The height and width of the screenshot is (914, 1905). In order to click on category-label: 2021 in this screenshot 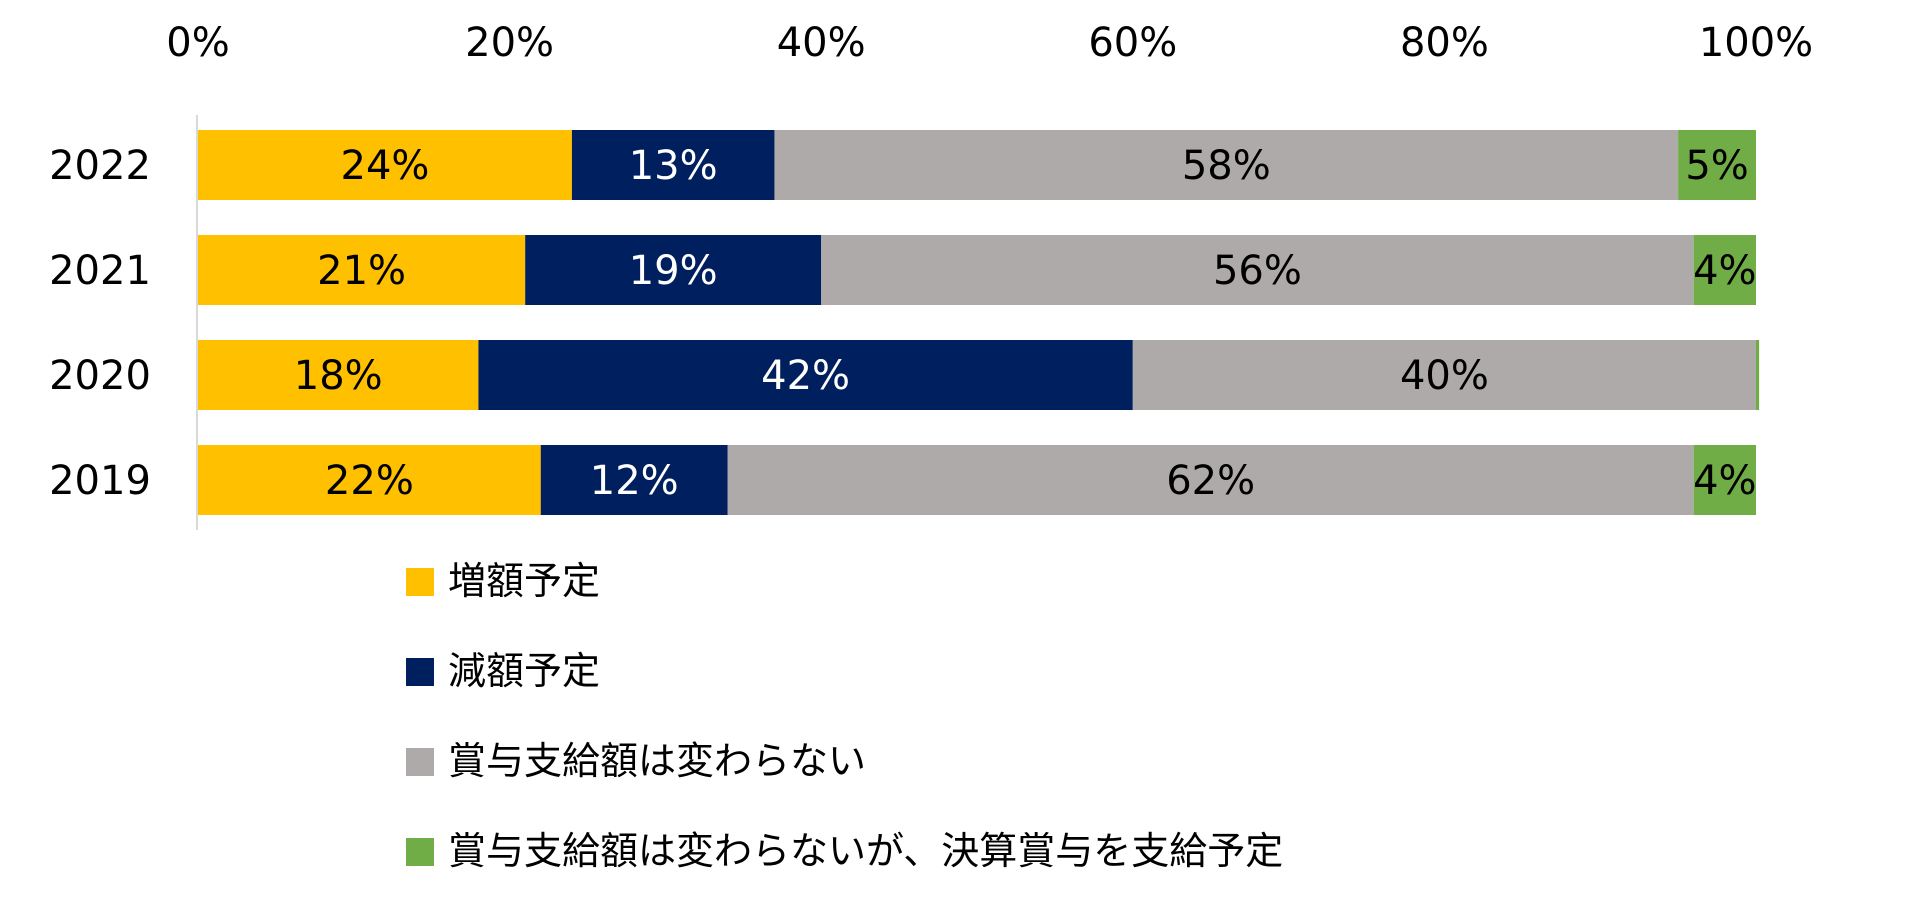, I will do `click(100, 271)`.